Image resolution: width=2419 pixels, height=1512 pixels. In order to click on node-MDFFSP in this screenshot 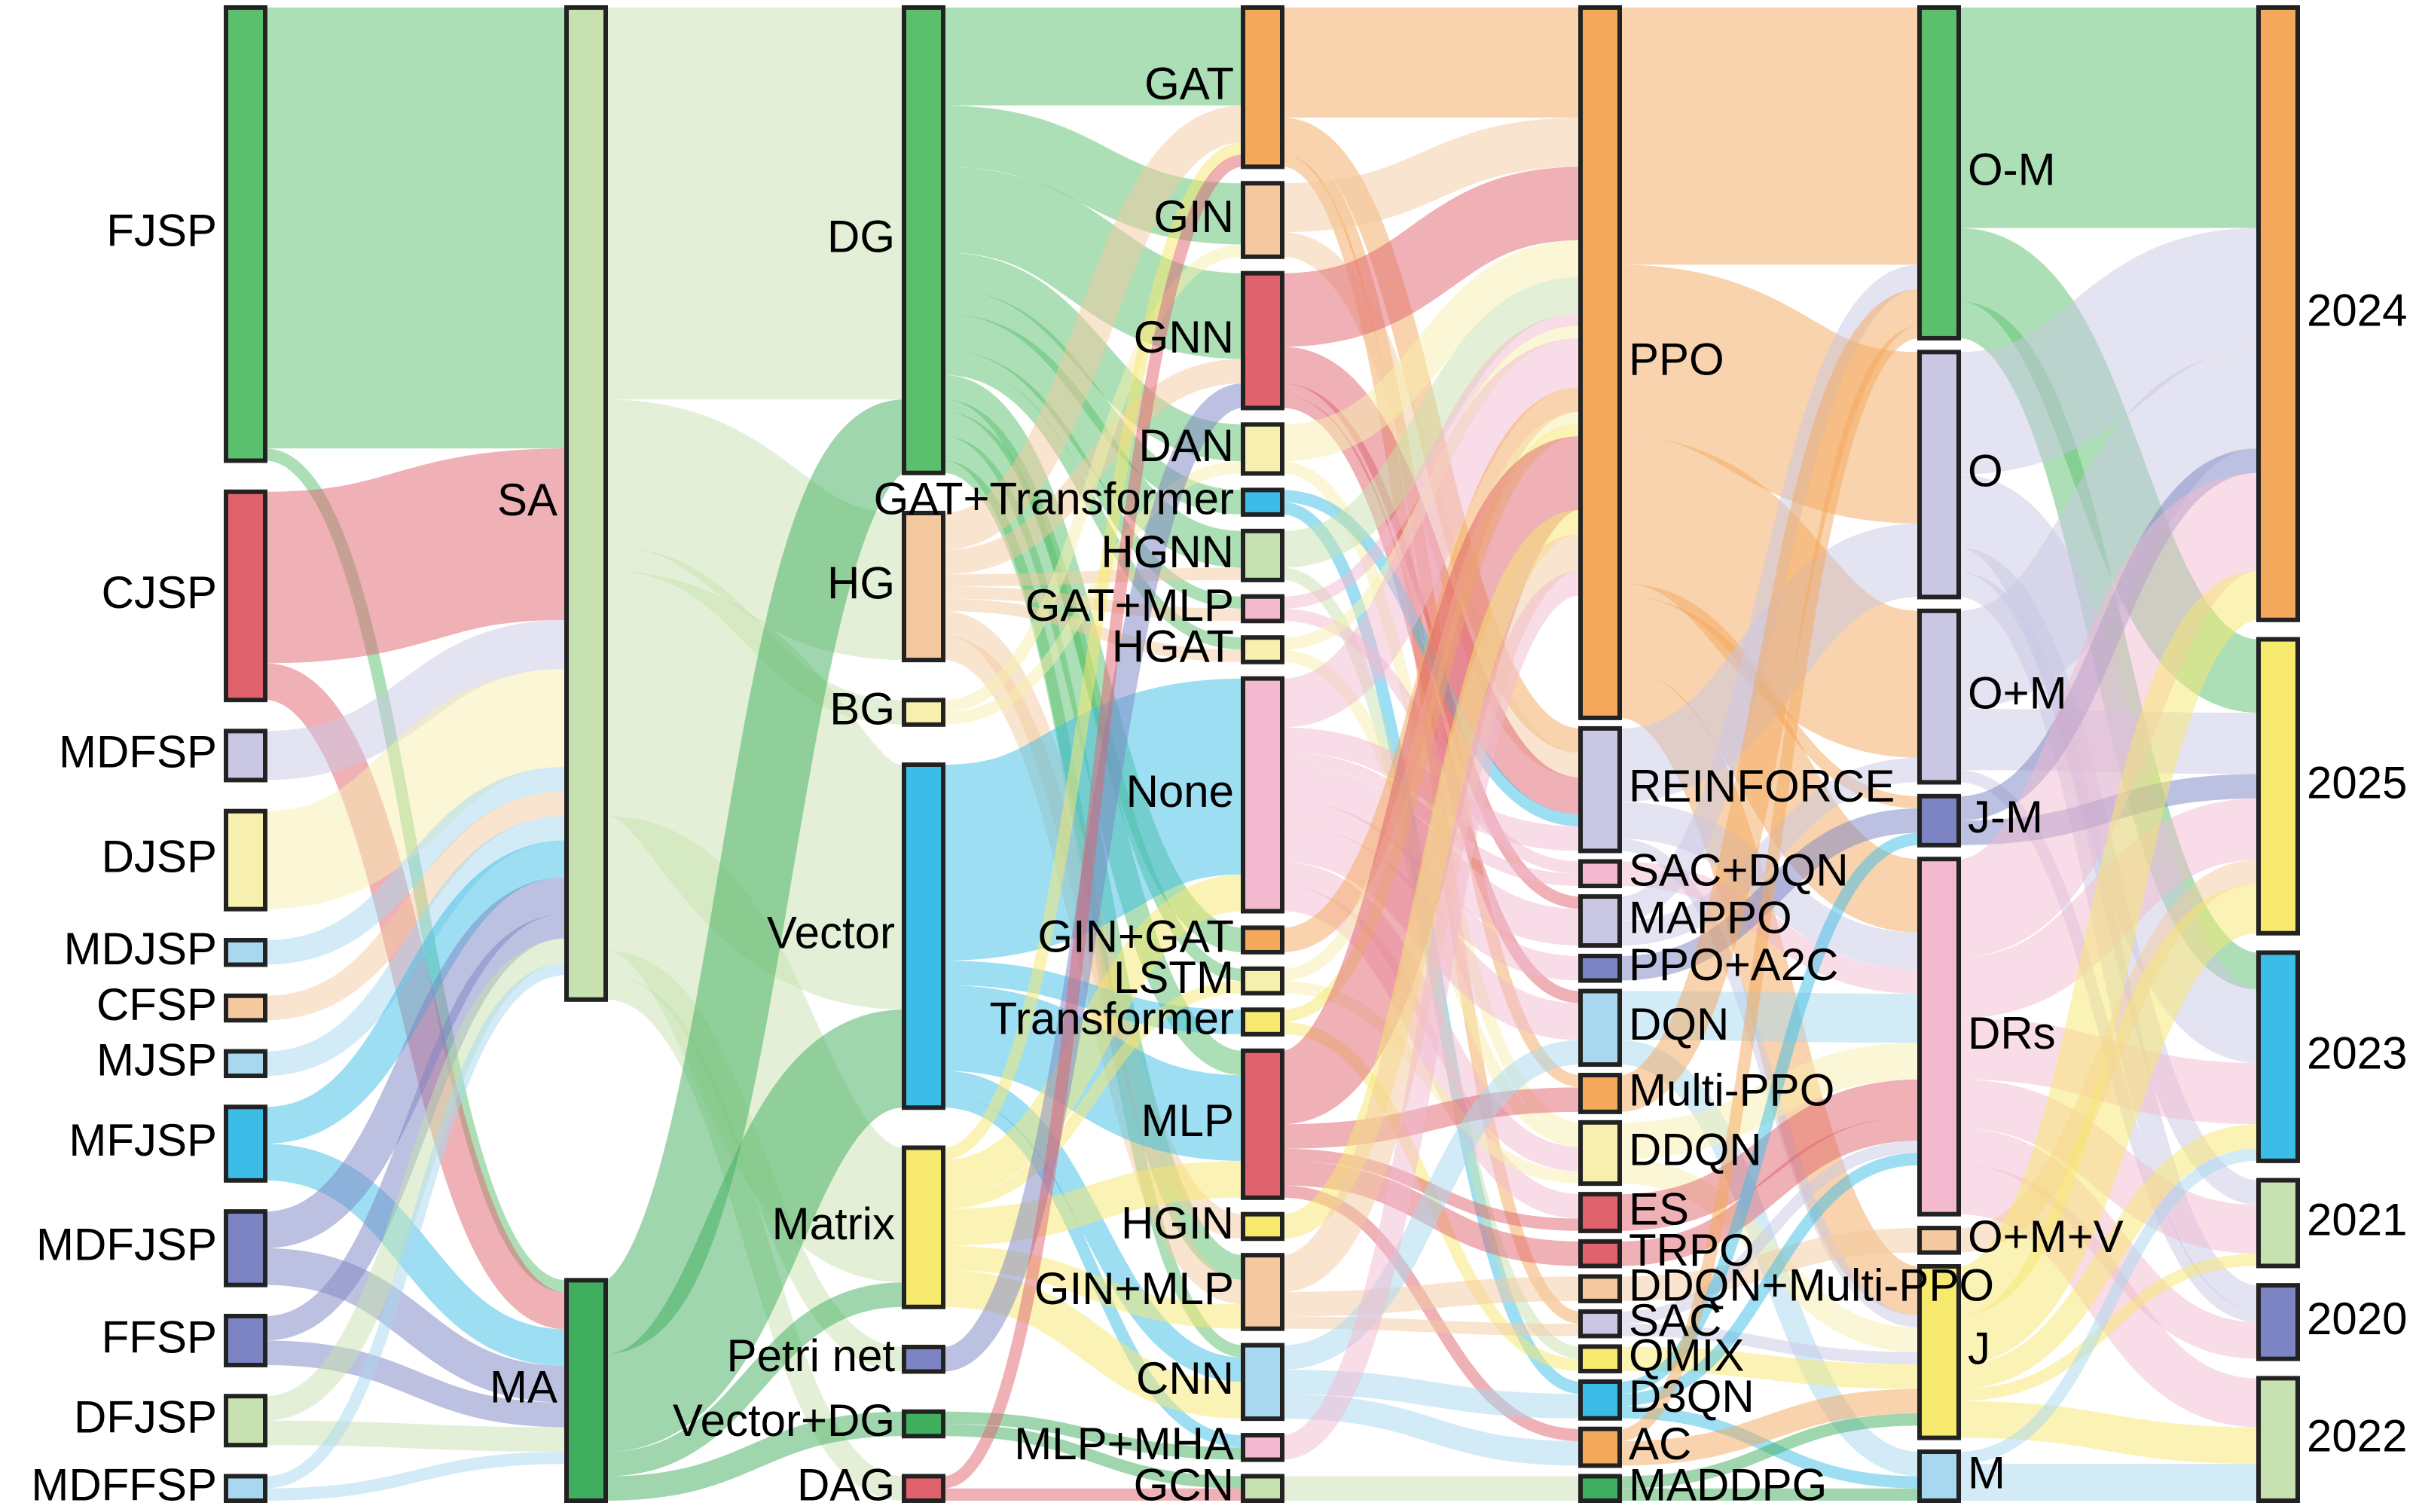, I will do `click(246, 1488)`.